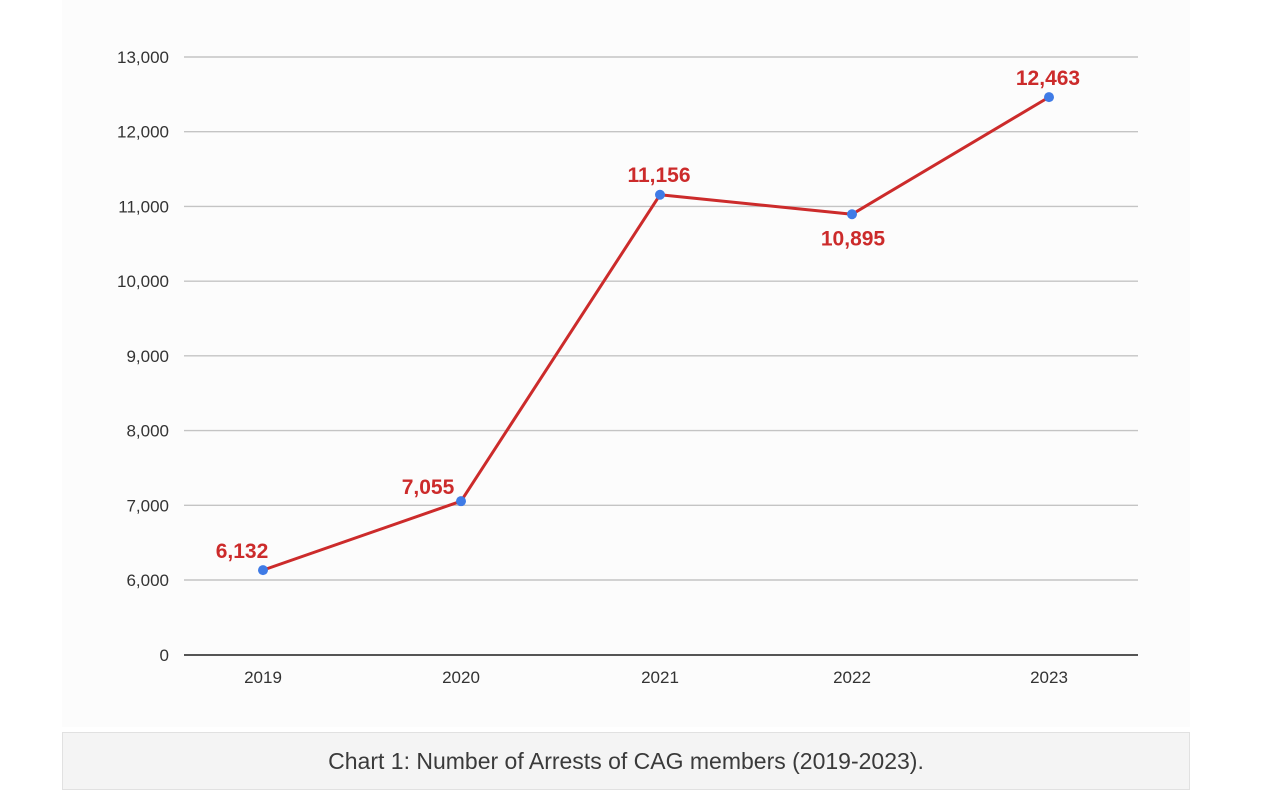 The height and width of the screenshot is (805, 1280). Describe the element at coordinates (147, 431) in the screenshot. I see `y-tick-label: 8,000` at that location.